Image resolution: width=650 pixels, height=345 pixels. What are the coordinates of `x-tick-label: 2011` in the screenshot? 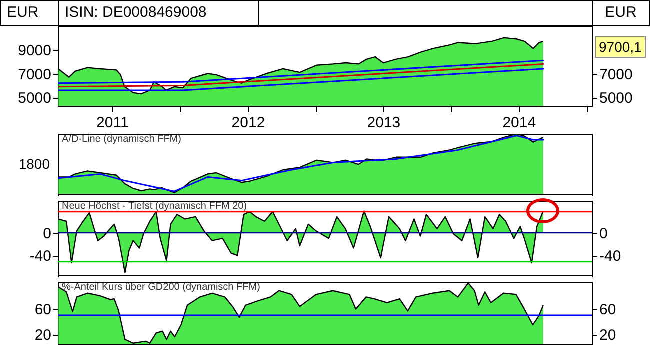 It's located at (112, 123).